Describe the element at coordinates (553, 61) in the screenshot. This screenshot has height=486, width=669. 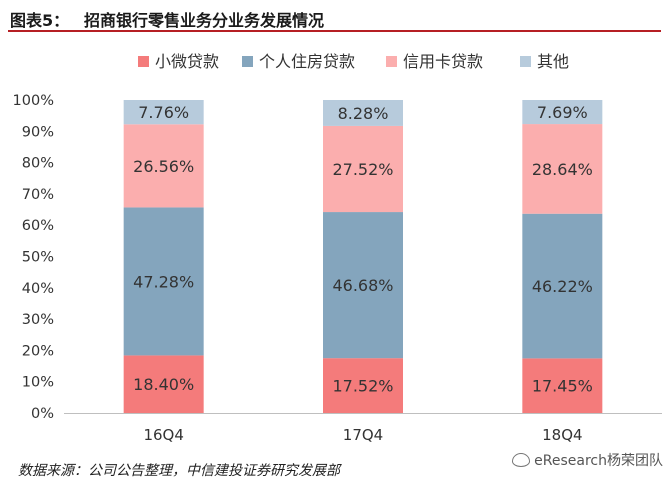
I see `legend-label-4: 其他` at that location.